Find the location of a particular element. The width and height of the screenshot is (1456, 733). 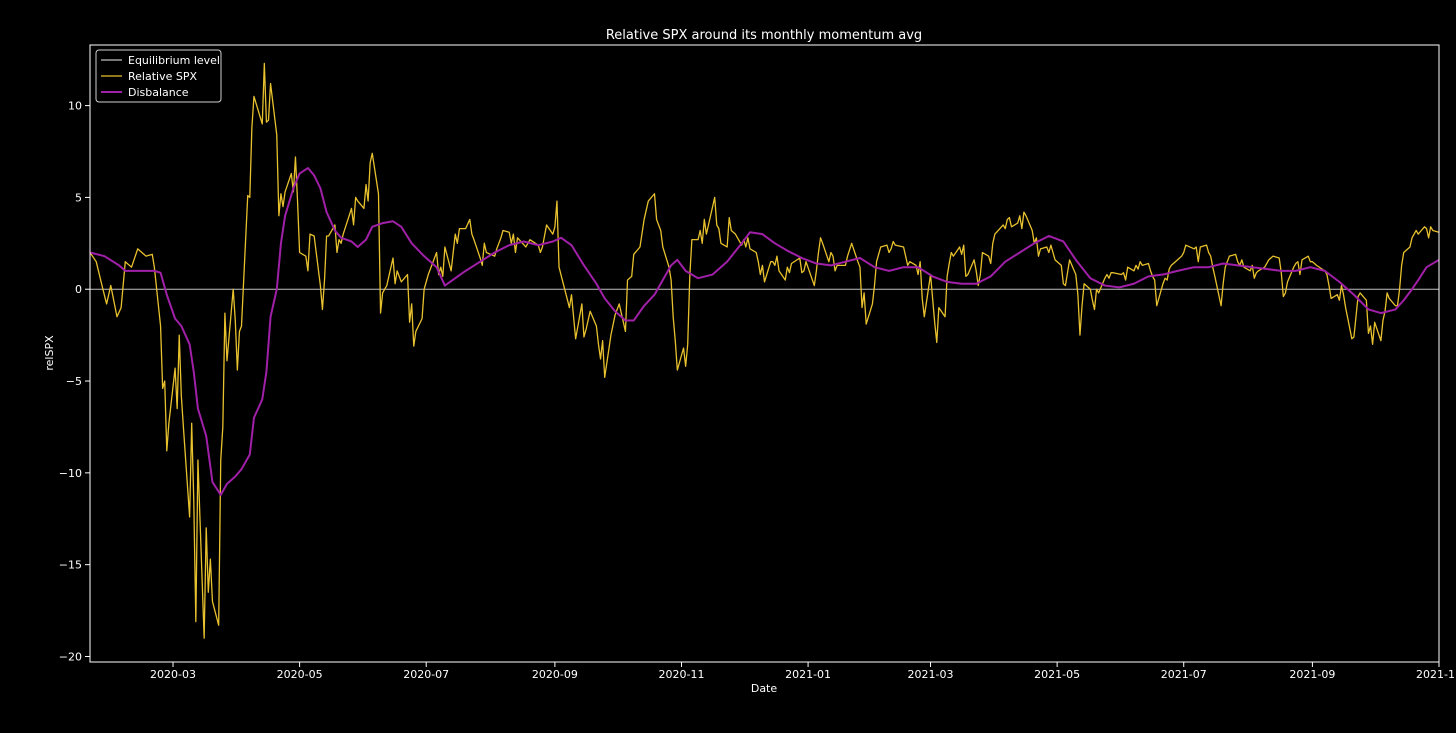

legend-label-relative-spx: Relative SPX is located at coordinates (162, 76).